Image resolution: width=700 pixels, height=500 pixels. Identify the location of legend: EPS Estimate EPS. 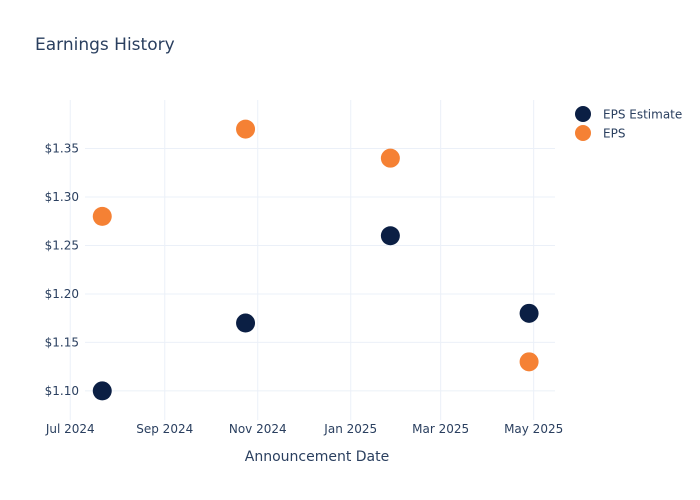
(628, 123).